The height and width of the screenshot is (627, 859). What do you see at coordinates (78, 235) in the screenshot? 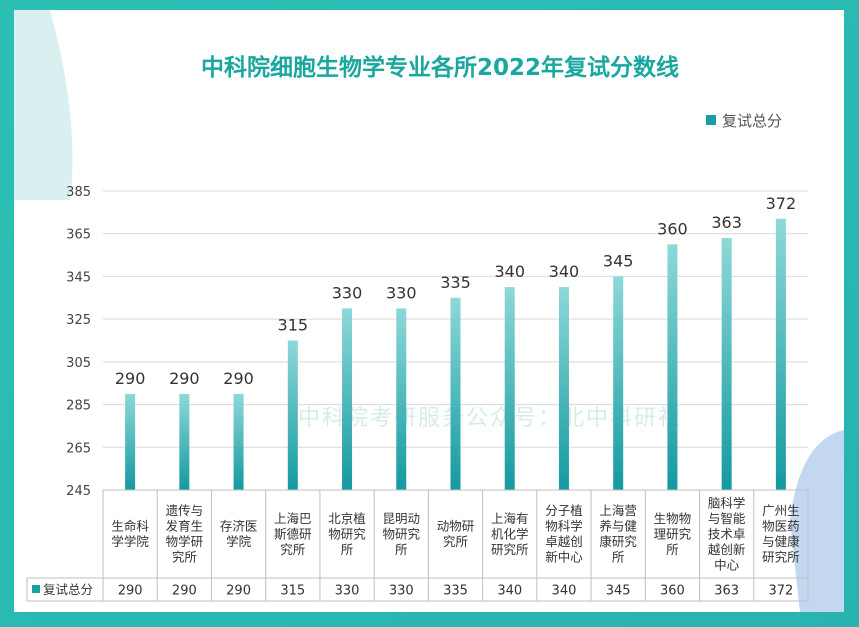
I see `y-tick-label-365: 365` at bounding box center [78, 235].